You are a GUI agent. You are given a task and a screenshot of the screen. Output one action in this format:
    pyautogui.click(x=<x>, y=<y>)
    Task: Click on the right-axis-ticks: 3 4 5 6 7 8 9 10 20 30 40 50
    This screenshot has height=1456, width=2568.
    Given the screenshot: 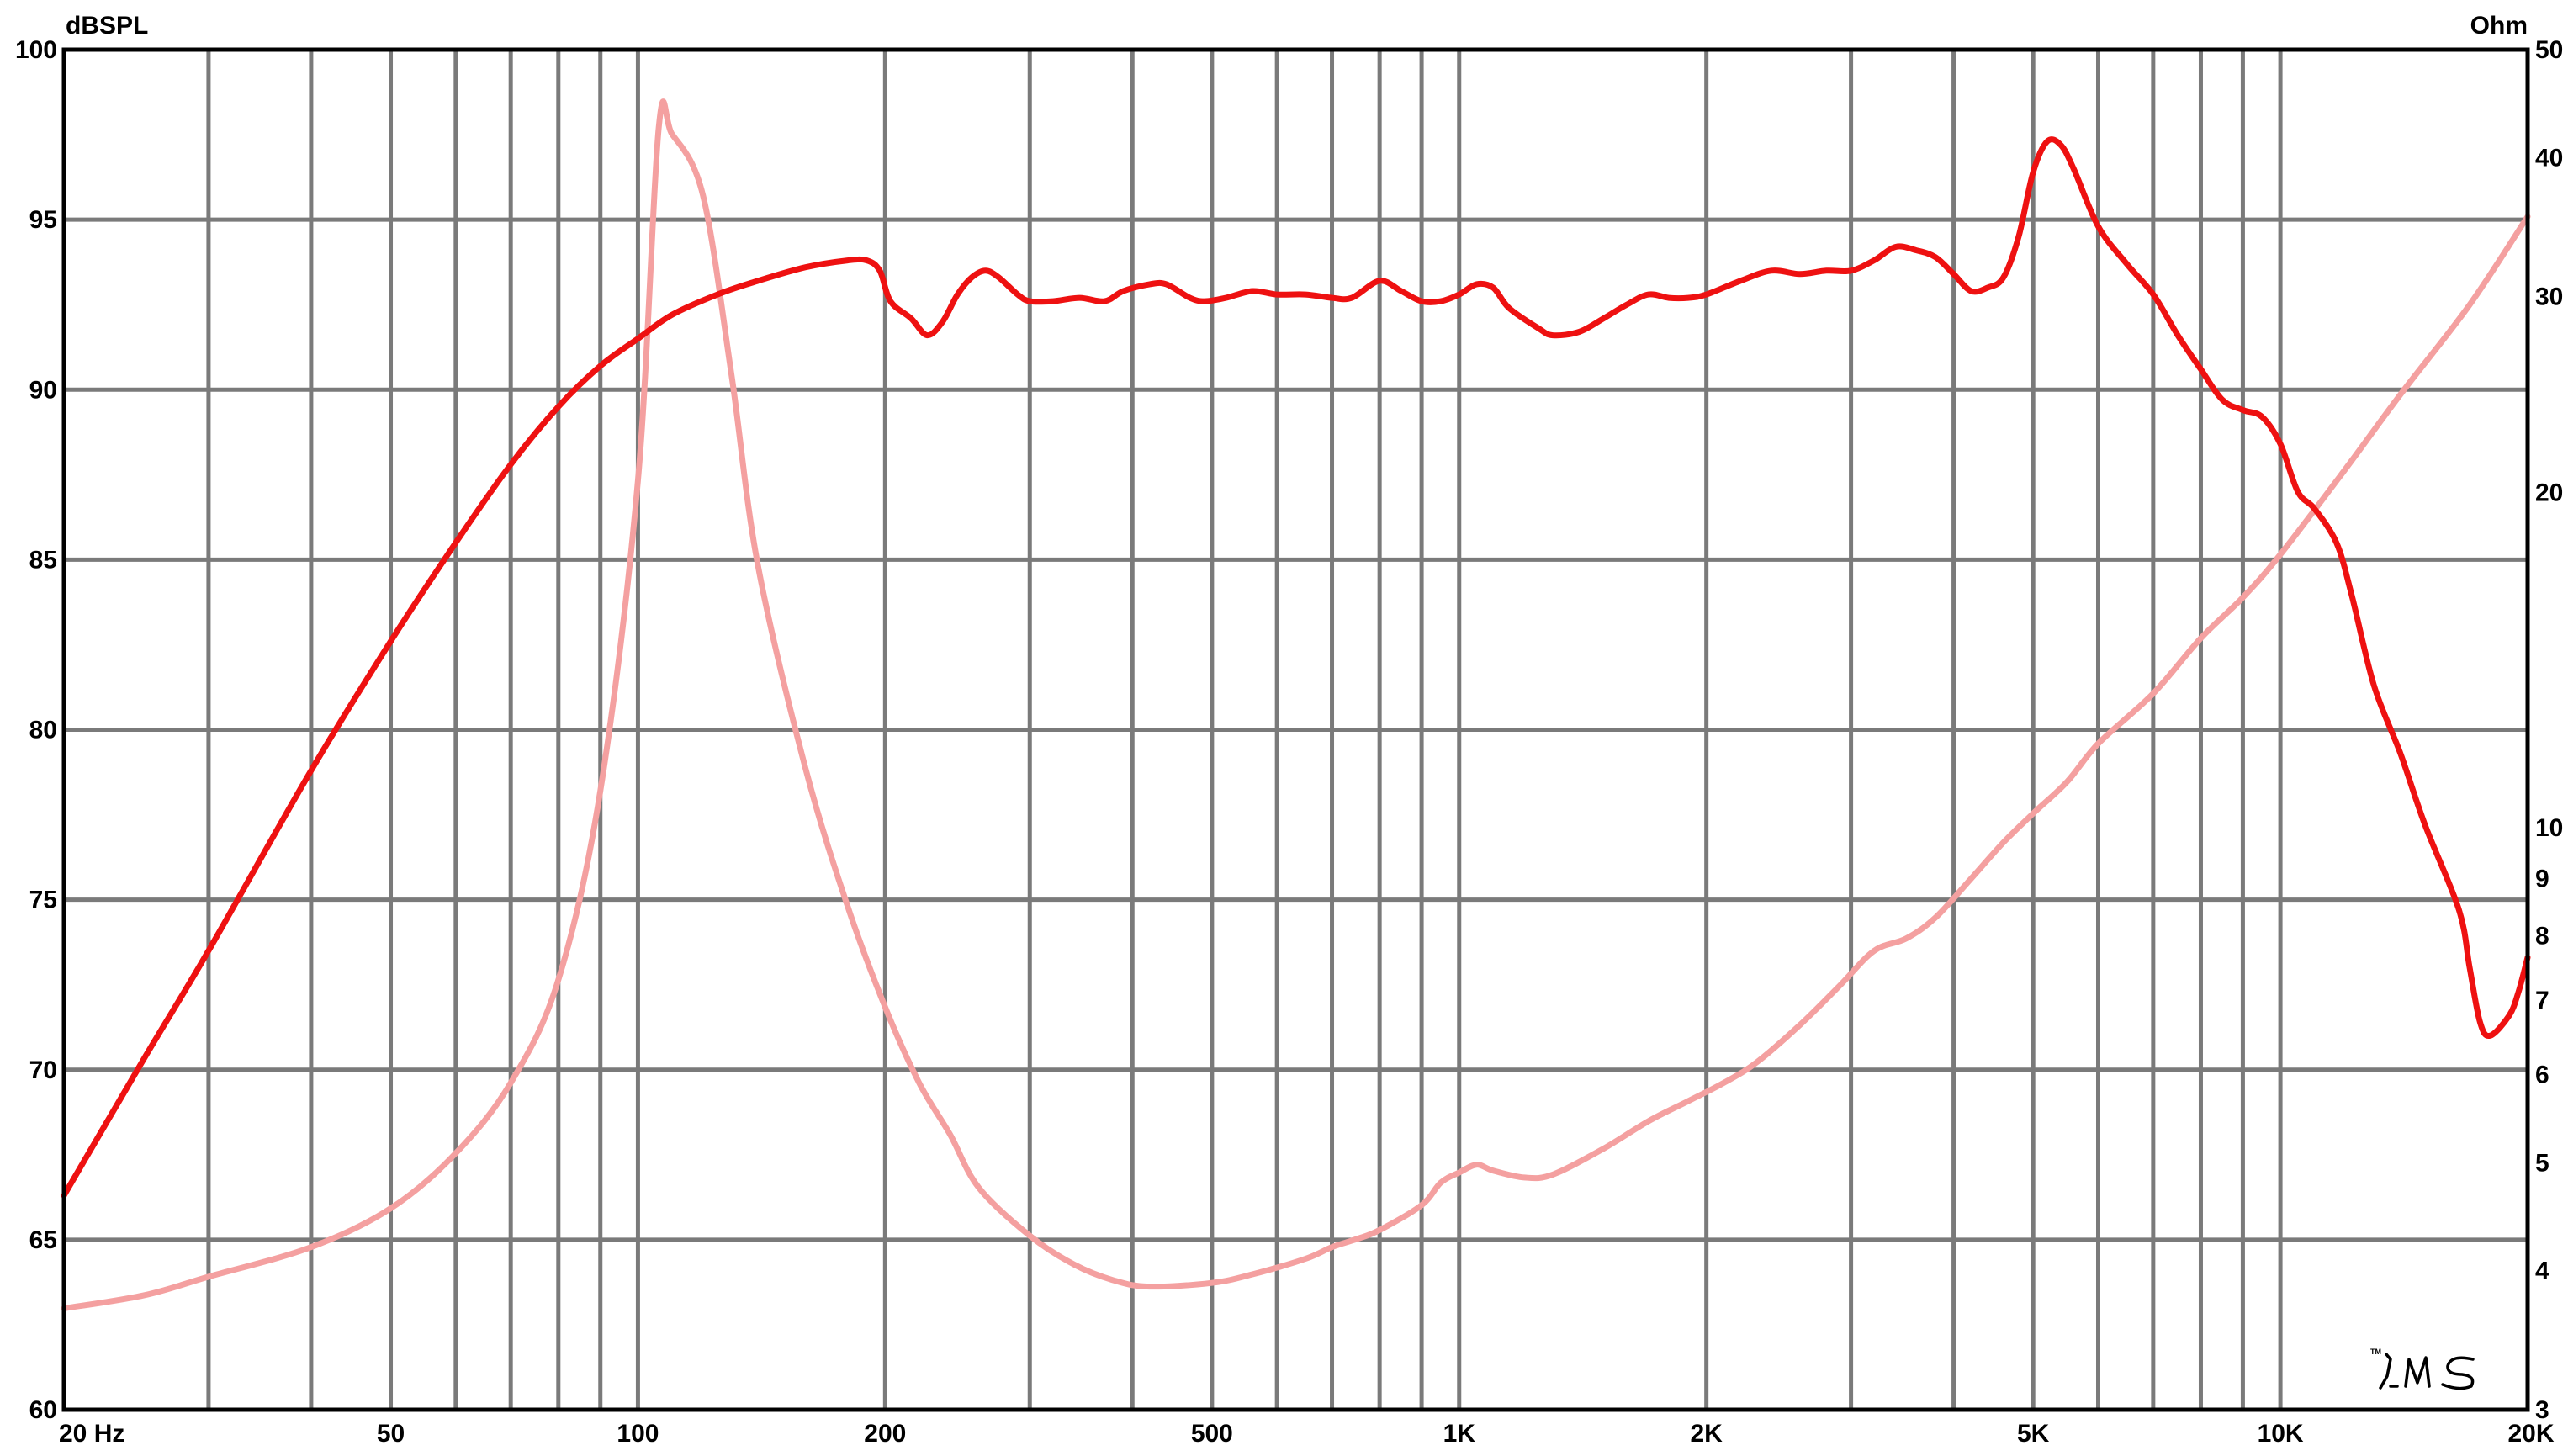 What is the action you would take?
    pyautogui.click(x=2549, y=730)
    